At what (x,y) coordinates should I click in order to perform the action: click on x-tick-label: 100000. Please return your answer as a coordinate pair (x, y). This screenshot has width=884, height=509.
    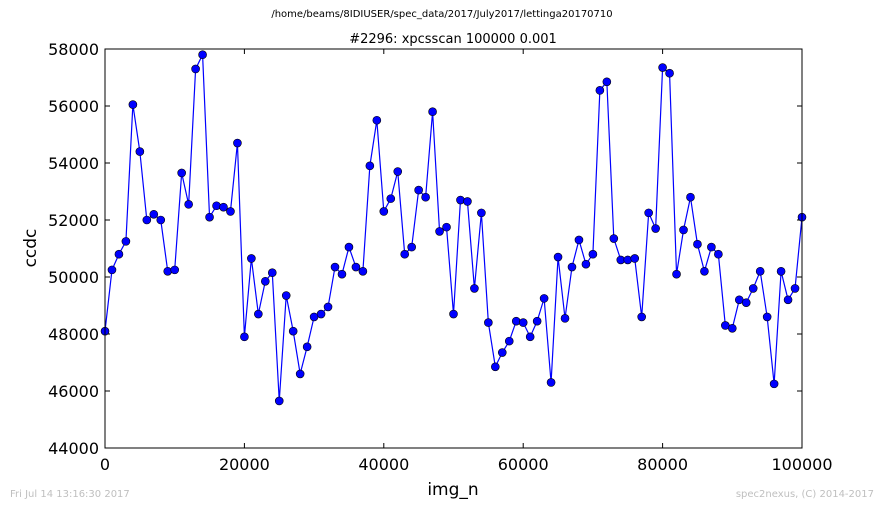
    Looking at the image, I should click on (801, 464).